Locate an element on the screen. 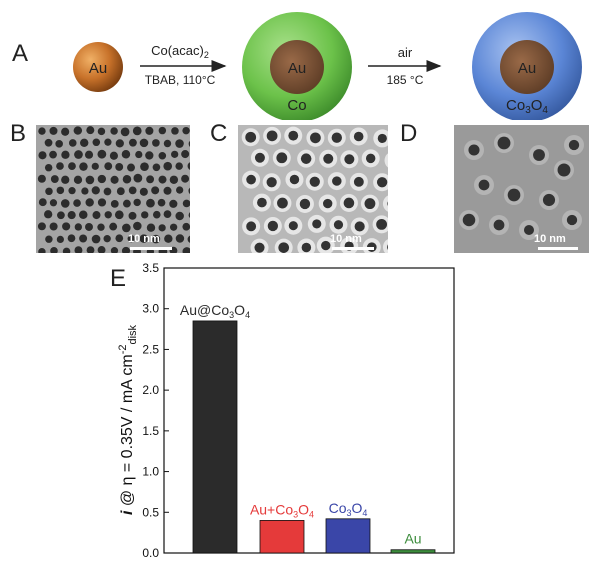 This screenshot has width=600, height=569. step2-conditions: 185 °C is located at coordinates (405, 80).